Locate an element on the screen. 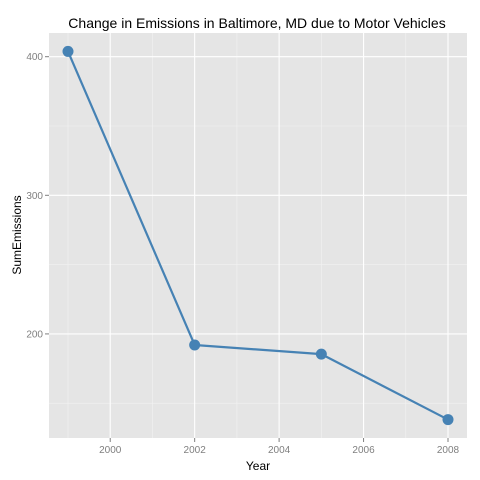  x-tick-label: 2004 is located at coordinates (279, 450).